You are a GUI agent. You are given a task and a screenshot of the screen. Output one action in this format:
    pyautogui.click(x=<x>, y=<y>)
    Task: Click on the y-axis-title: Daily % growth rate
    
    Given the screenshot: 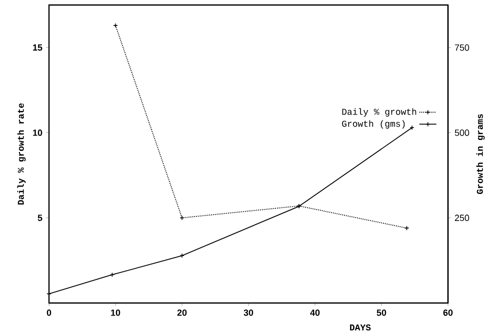 What is the action you would take?
    pyautogui.click(x=21, y=154)
    